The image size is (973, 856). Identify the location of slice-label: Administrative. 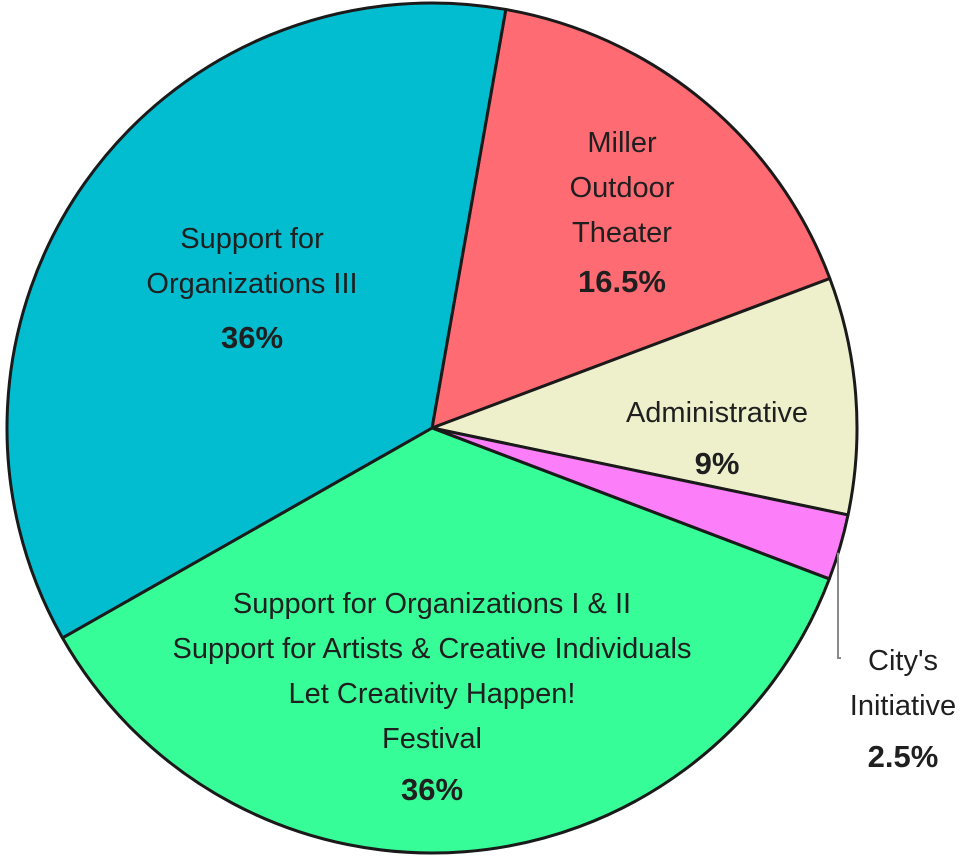
(717, 413).